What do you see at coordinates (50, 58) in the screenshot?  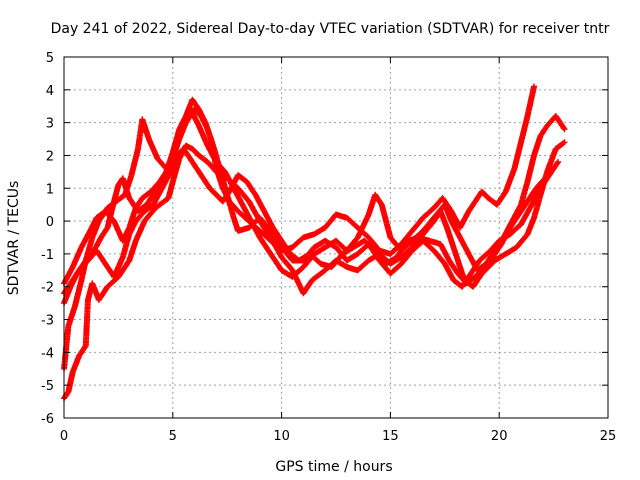 I see `y-tick-label: 5` at bounding box center [50, 58].